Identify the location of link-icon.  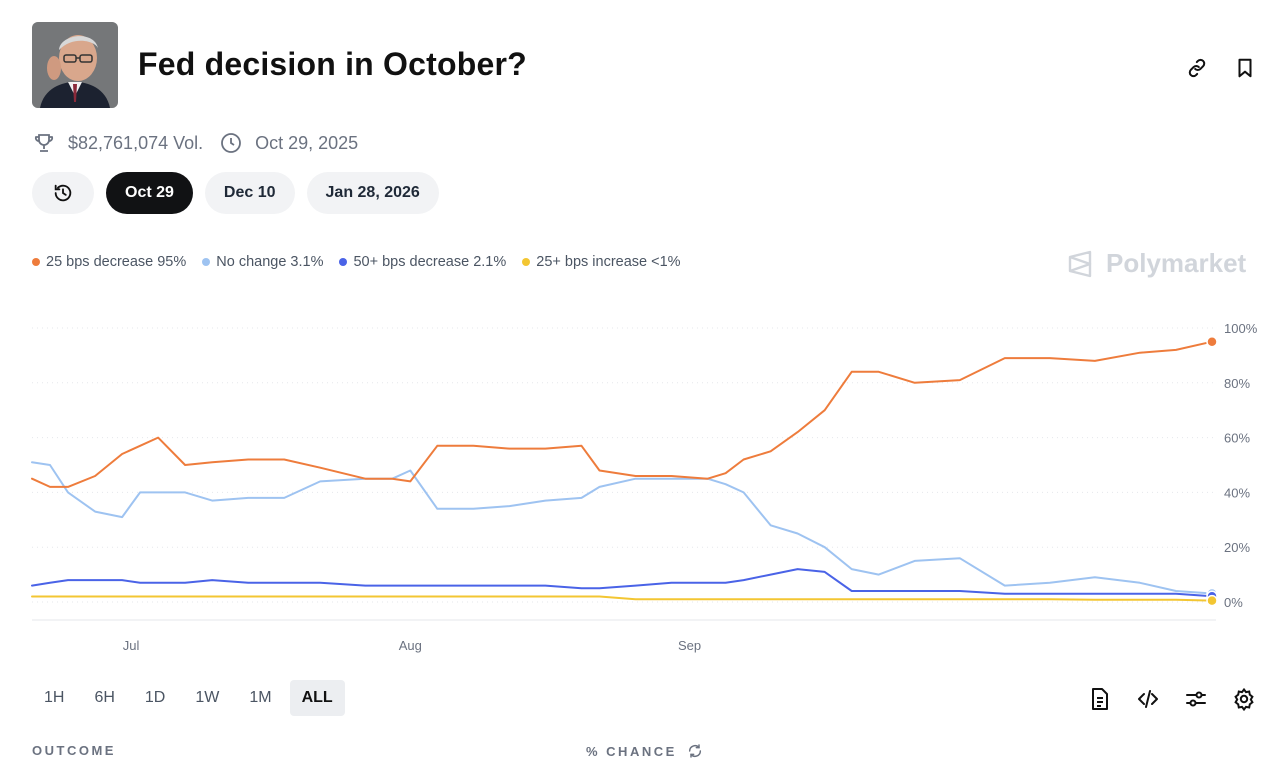
(1197, 68).